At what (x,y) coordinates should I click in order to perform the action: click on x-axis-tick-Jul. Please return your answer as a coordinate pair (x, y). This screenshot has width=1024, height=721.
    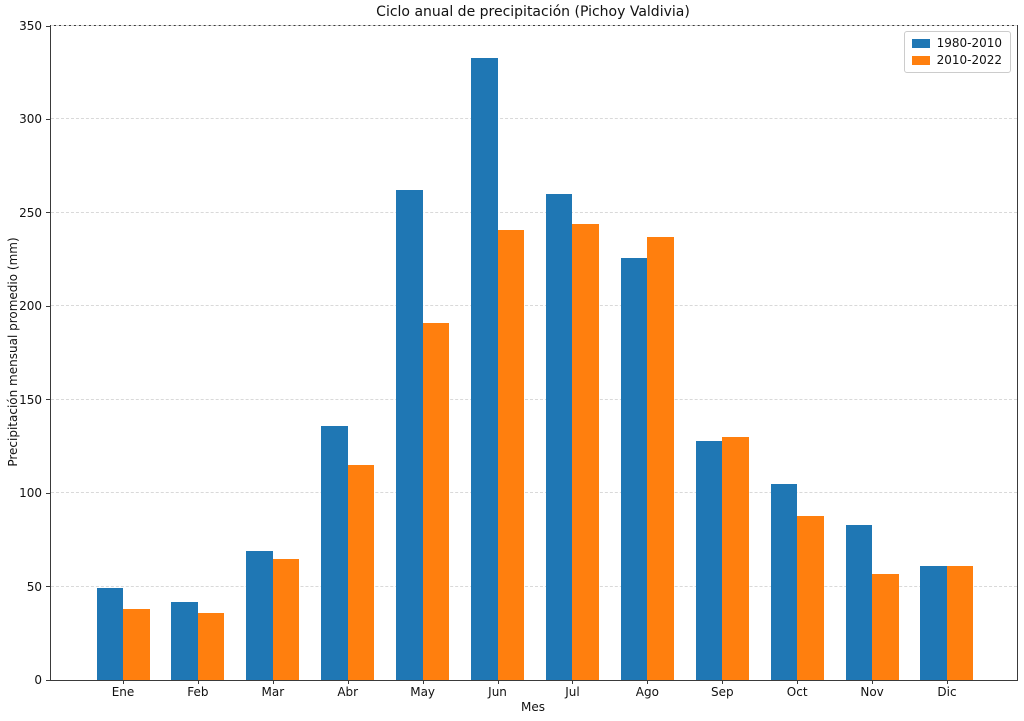
    Looking at the image, I should click on (573, 682).